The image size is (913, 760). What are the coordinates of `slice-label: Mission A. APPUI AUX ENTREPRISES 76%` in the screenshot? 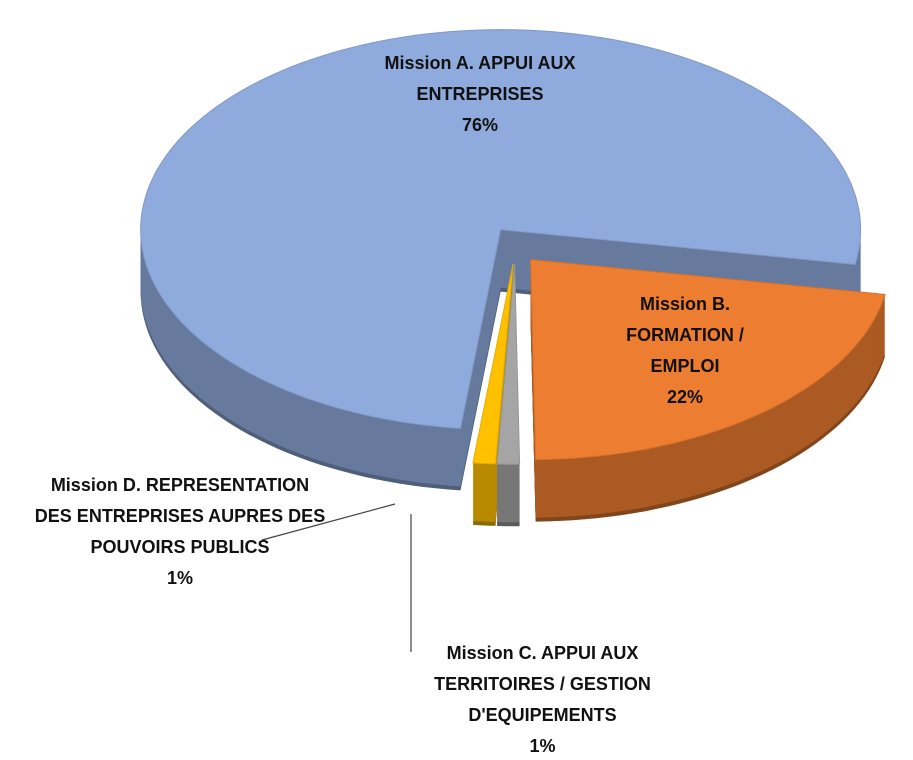 It's located at (480, 94).